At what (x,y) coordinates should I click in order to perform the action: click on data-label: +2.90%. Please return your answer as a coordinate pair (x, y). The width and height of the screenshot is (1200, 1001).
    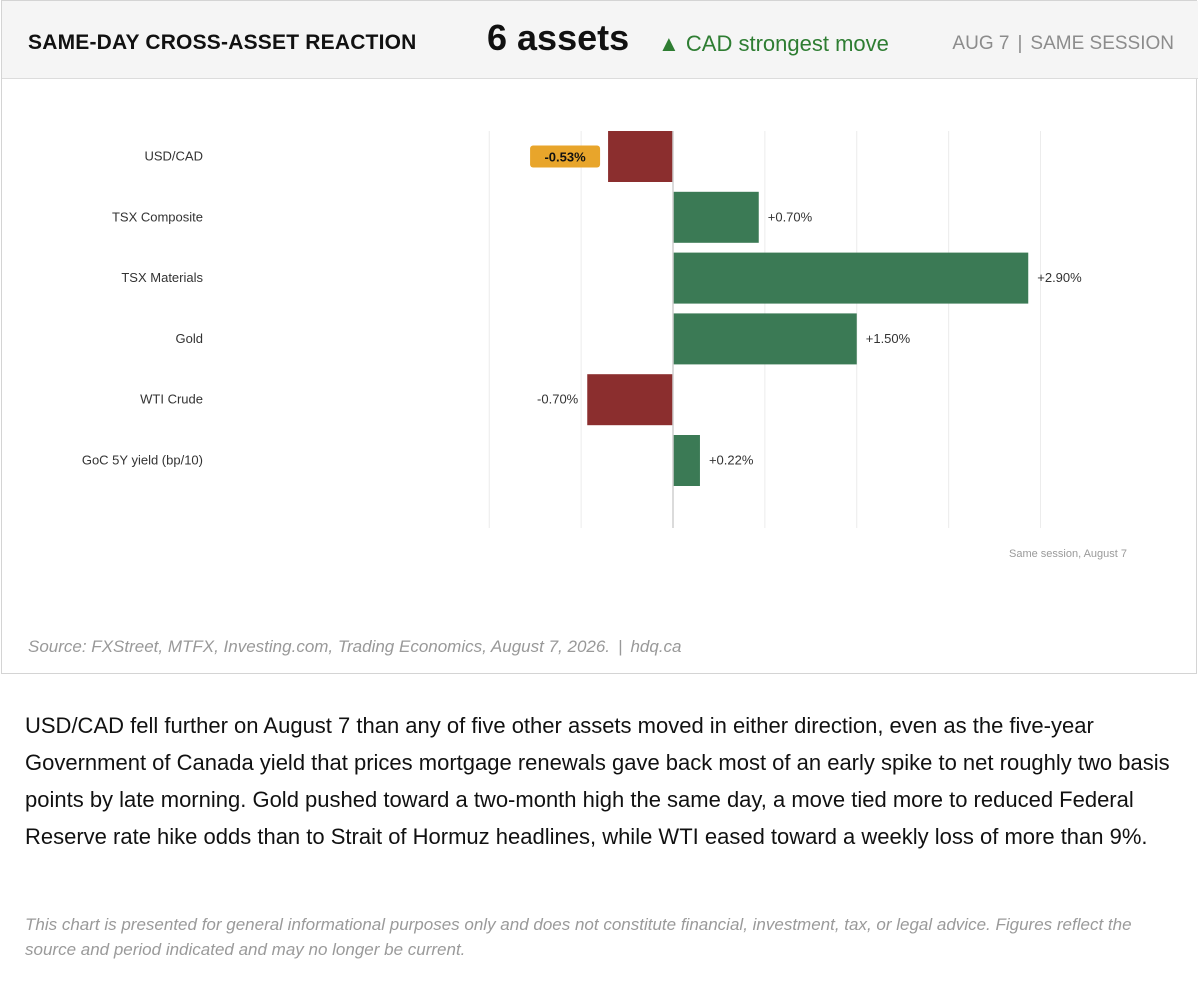
    Looking at the image, I should click on (1059, 277).